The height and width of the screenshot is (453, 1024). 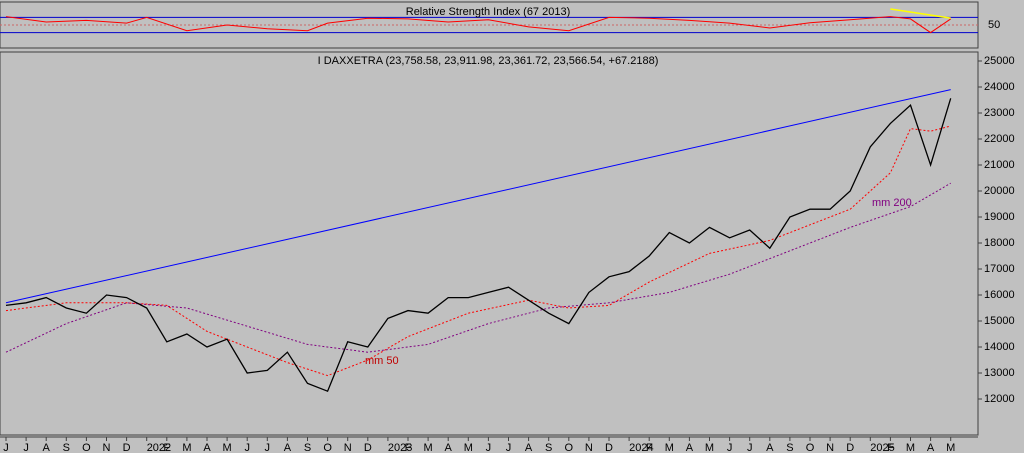 What do you see at coordinates (382, 361) in the screenshot?
I see `mm-50-annotation: mm 50` at bounding box center [382, 361].